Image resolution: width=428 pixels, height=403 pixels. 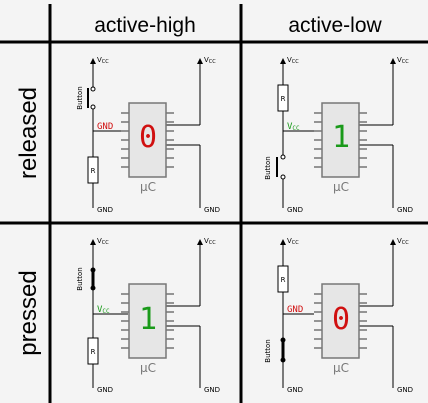 I want to click on cell-pressed-active-low: 0 µC VCC VCC R Button GND GND GND, so click(x=338, y=315).